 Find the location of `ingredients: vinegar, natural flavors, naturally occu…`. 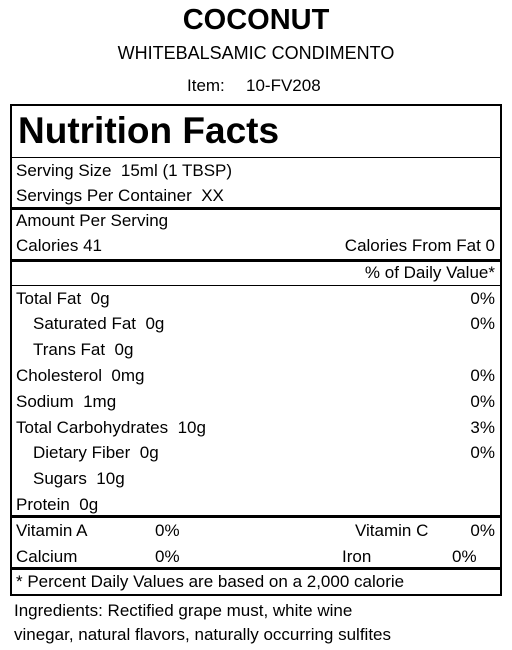

ingredients: vinegar, natural flavors, naturally occu… is located at coordinates (203, 634).